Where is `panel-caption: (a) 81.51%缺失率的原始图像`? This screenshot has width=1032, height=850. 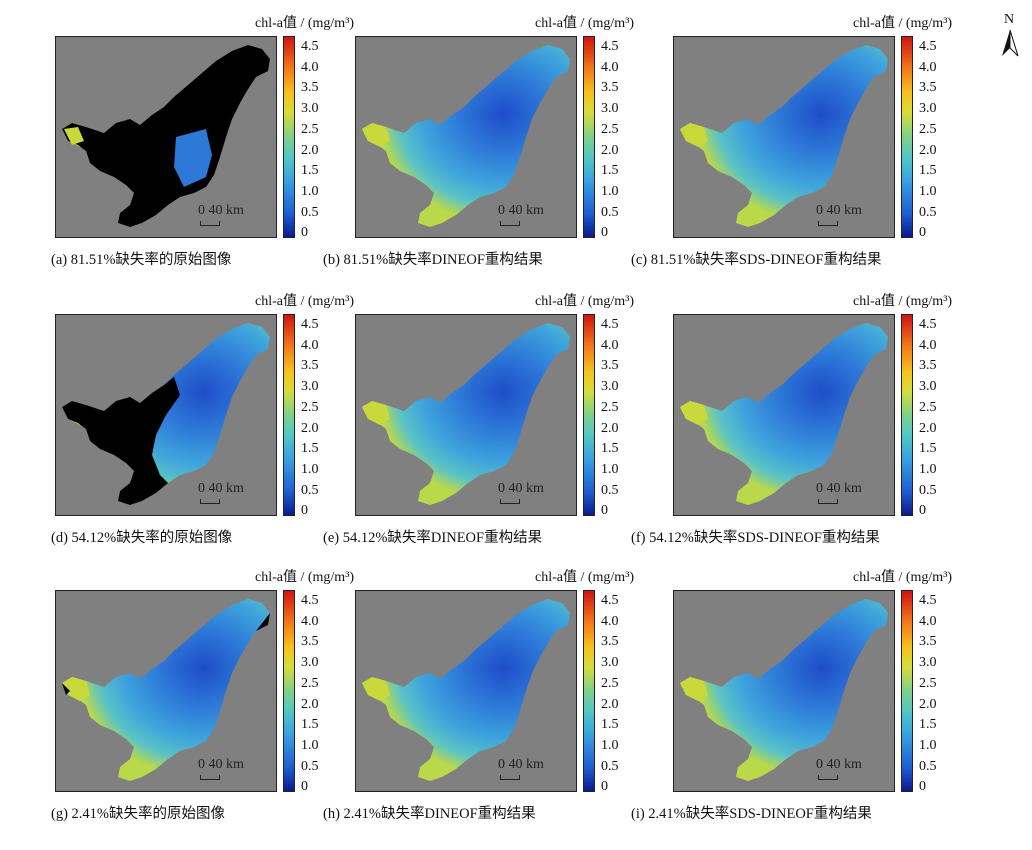
panel-caption: (a) 81.51%缺失率的原始图像 is located at coordinates (141, 260).